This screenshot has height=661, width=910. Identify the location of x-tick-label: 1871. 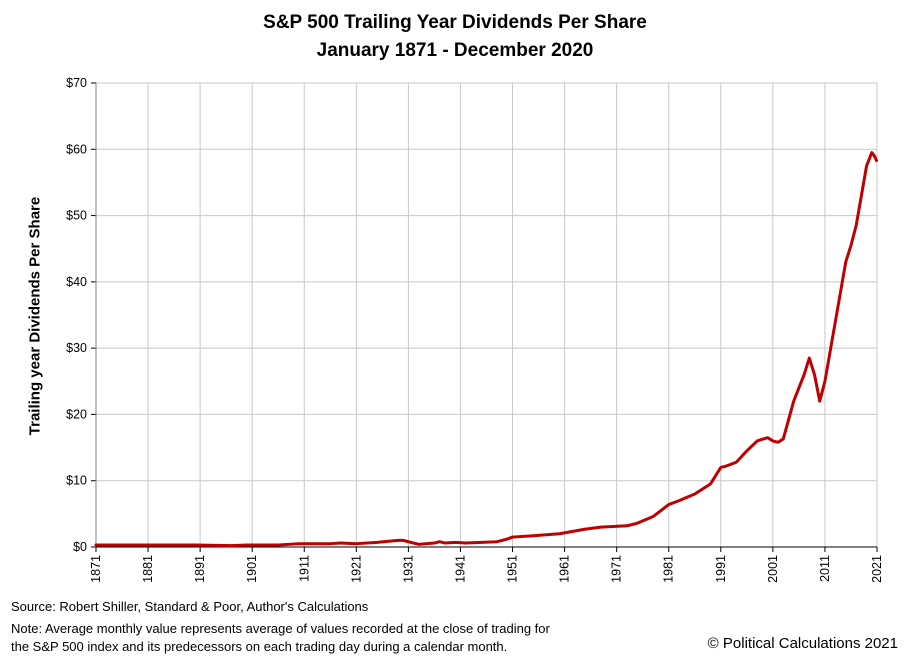
(96, 569).